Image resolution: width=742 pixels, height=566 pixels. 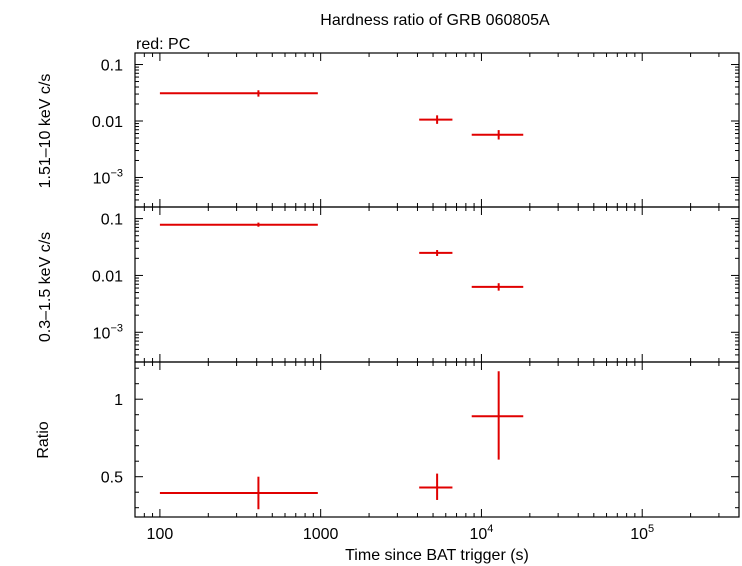 I want to click on y-axis-label-middle: 0.3–1.5 keV c/s, so click(x=45, y=287).